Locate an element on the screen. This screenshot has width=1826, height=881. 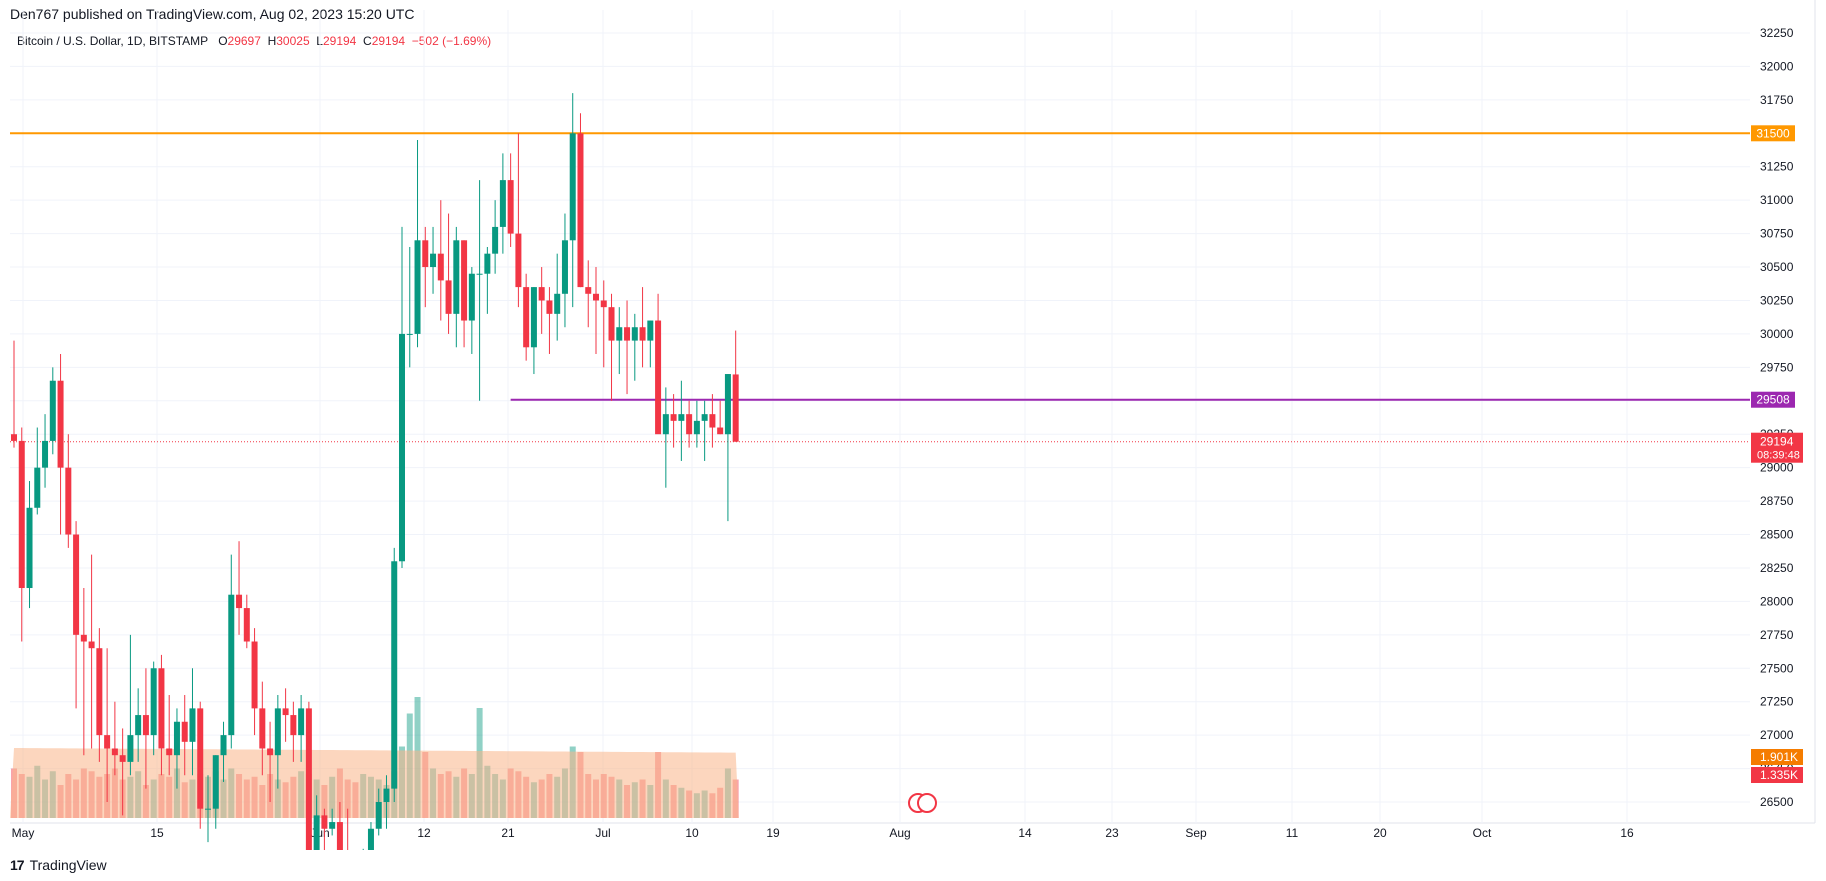
x-tick-label: 12 is located at coordinates (424, 833).